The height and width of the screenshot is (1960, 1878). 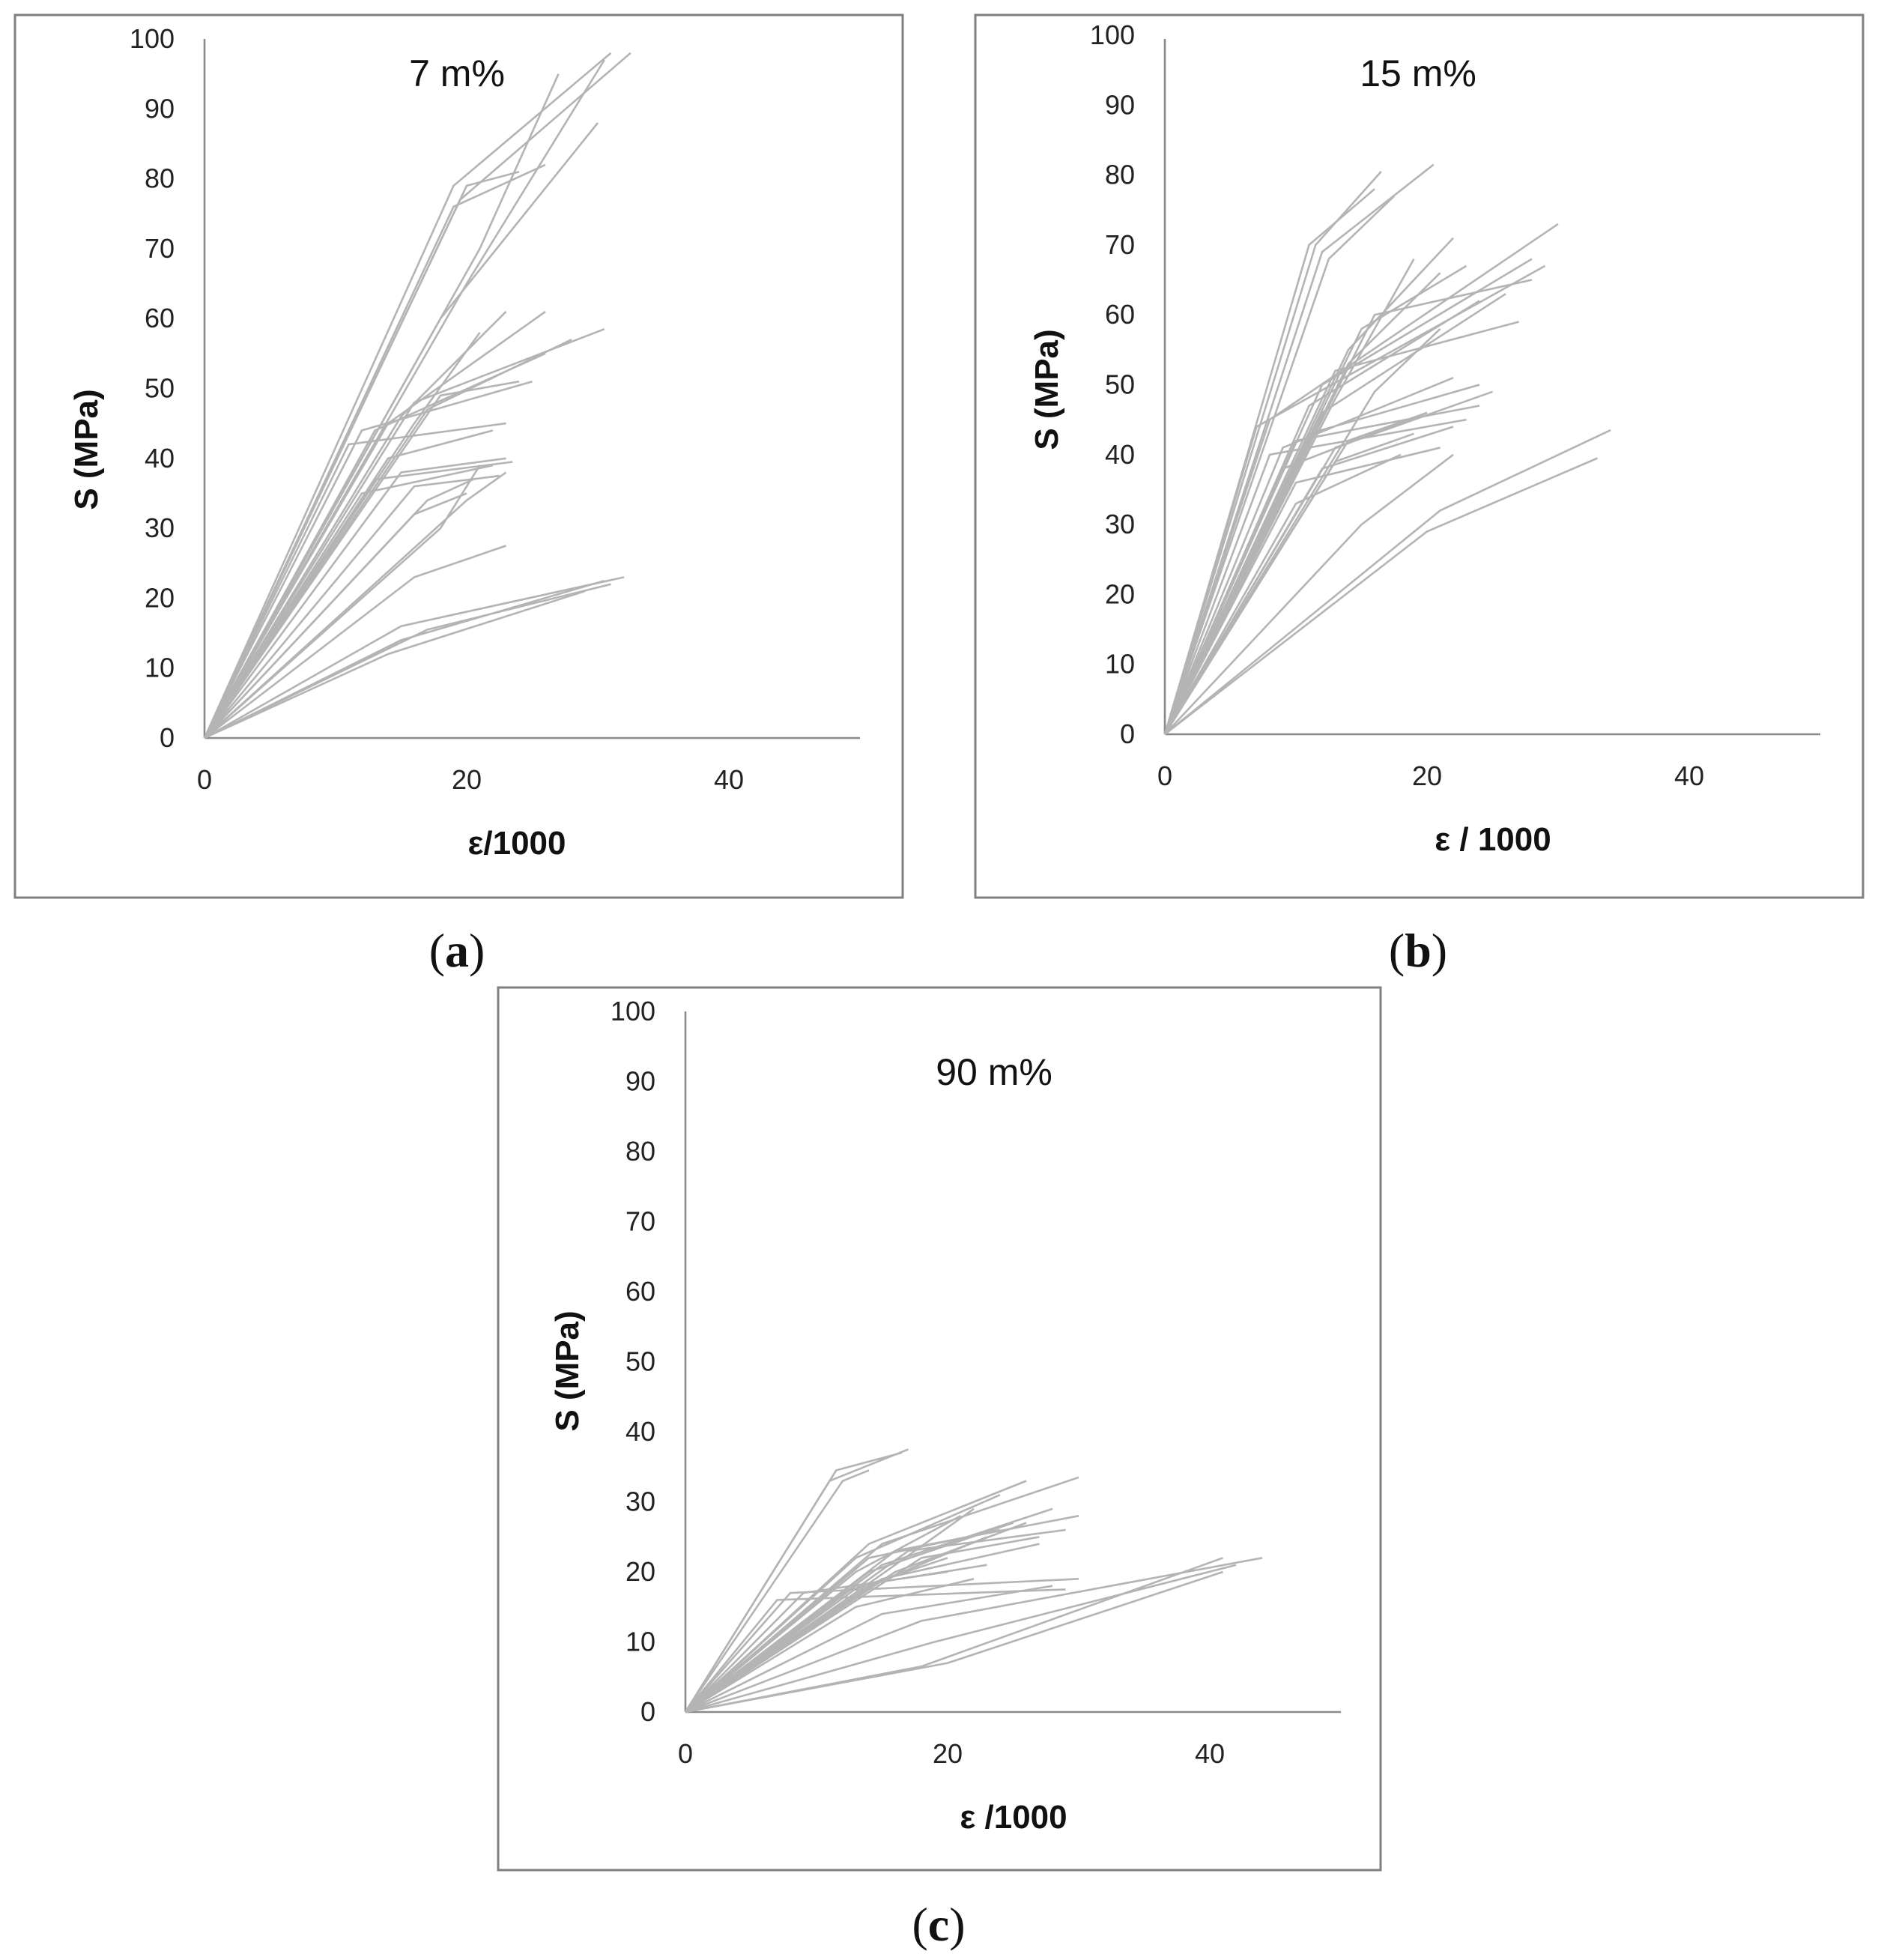 I want to click on panel-c-series-s9, so click(x=875, y=1621).